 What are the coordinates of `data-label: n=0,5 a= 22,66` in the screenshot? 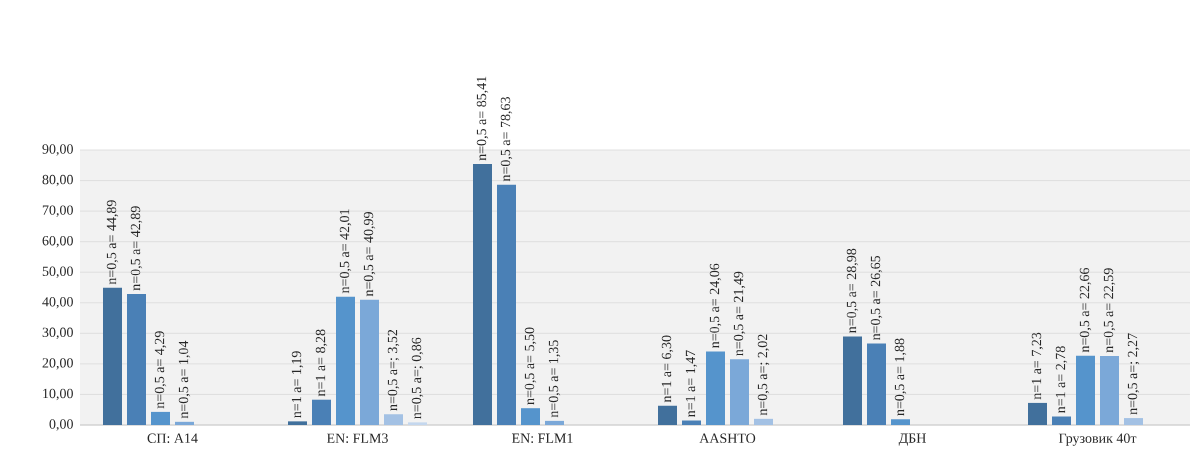 It's located at (1085, 310).